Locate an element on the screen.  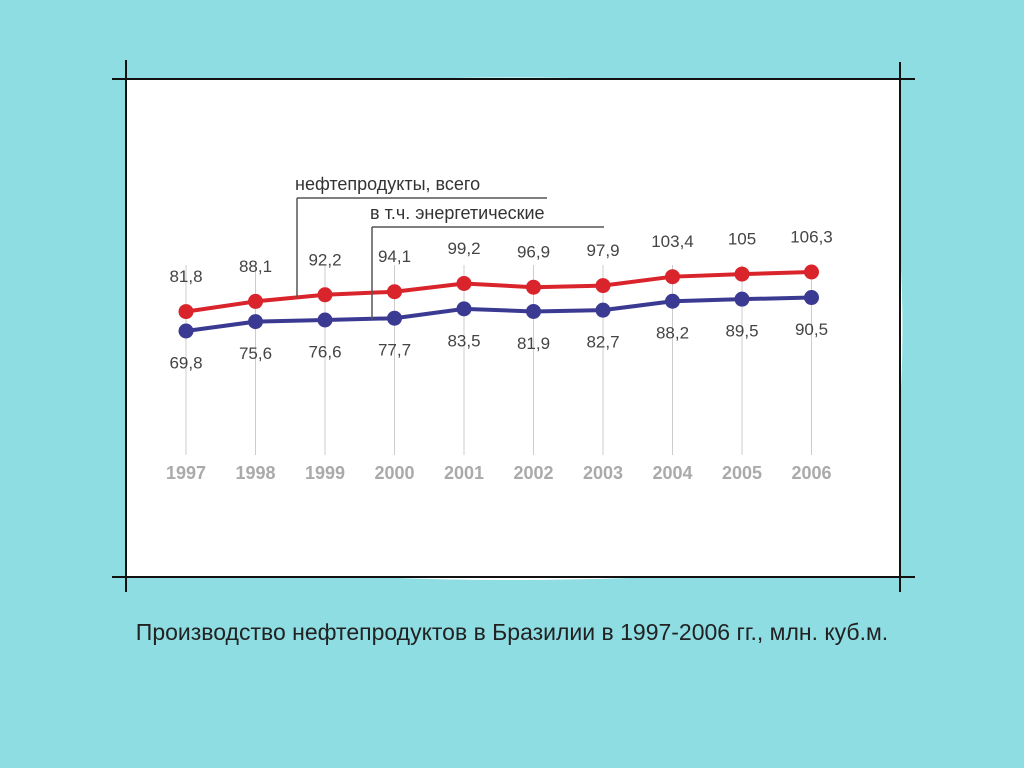
value-label: 81,9 is located at coordinates (533, 343).